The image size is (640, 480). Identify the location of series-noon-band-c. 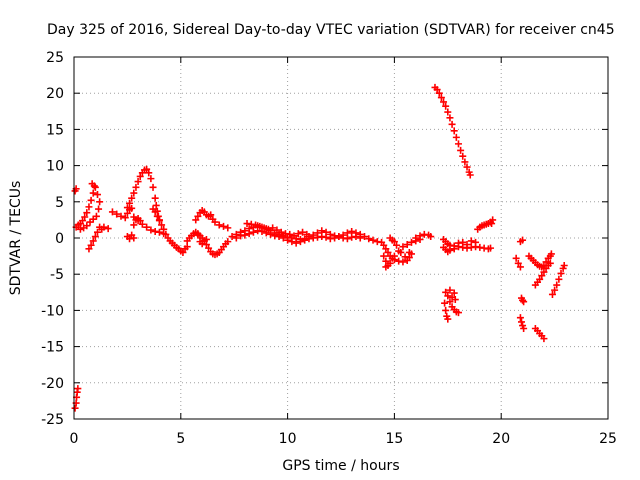
(277, 230).